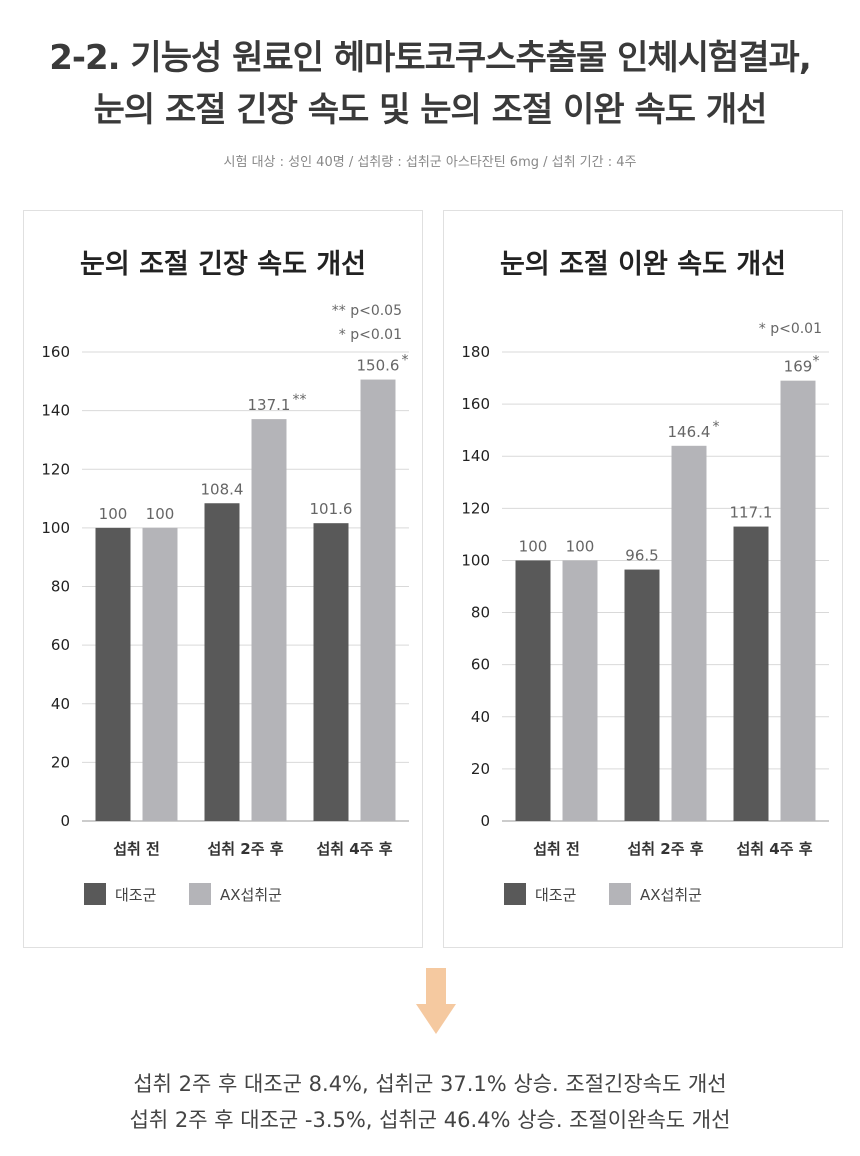 This screenshot has height=1156, width=860. What do you see at coordinates (300, 400) in the screenshot?
I see `significance-mark: **` at bounding box center [300, 400].